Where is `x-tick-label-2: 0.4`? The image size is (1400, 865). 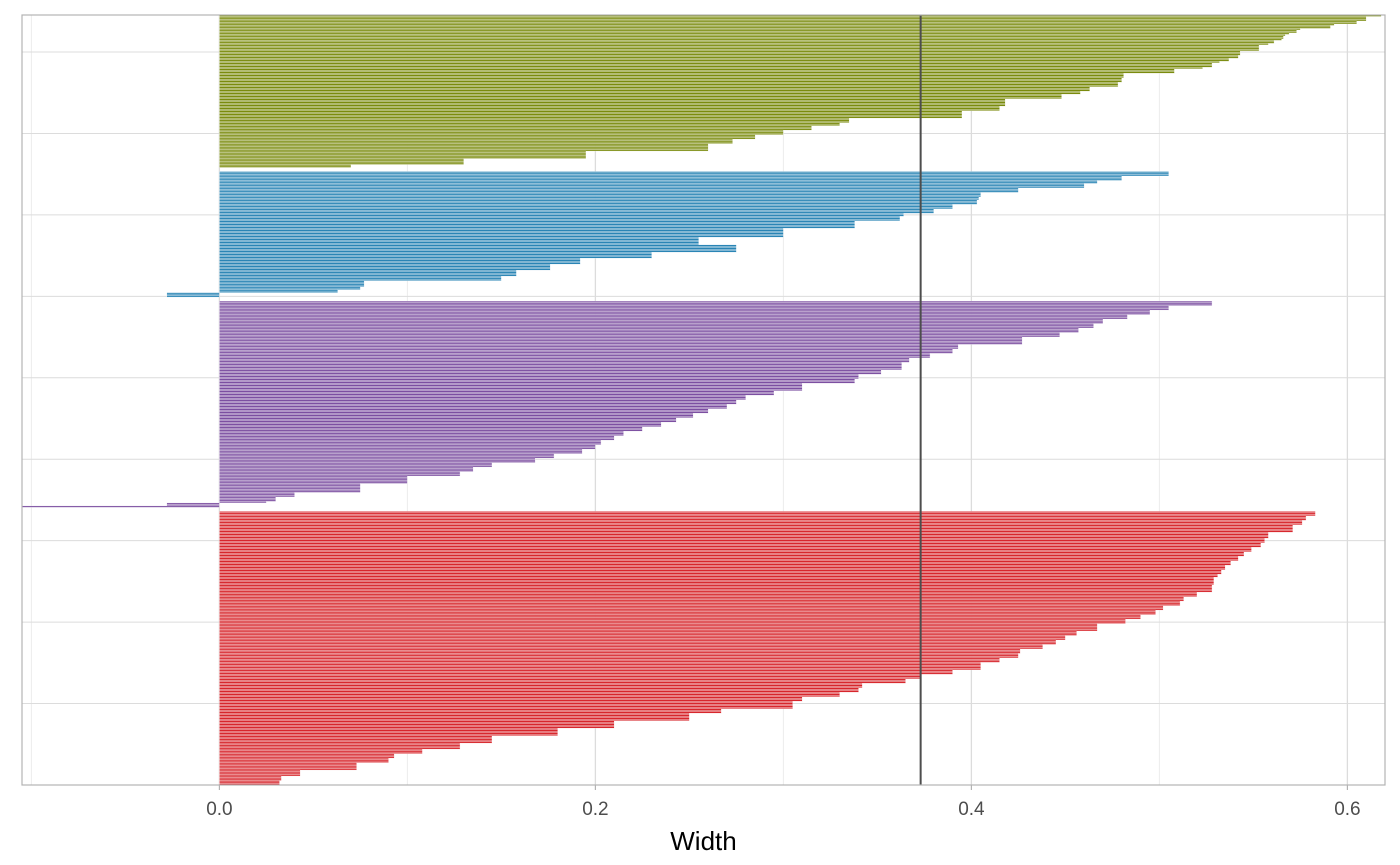
x-tick-label-2: 0.4 is located at coordinates (971, 809).